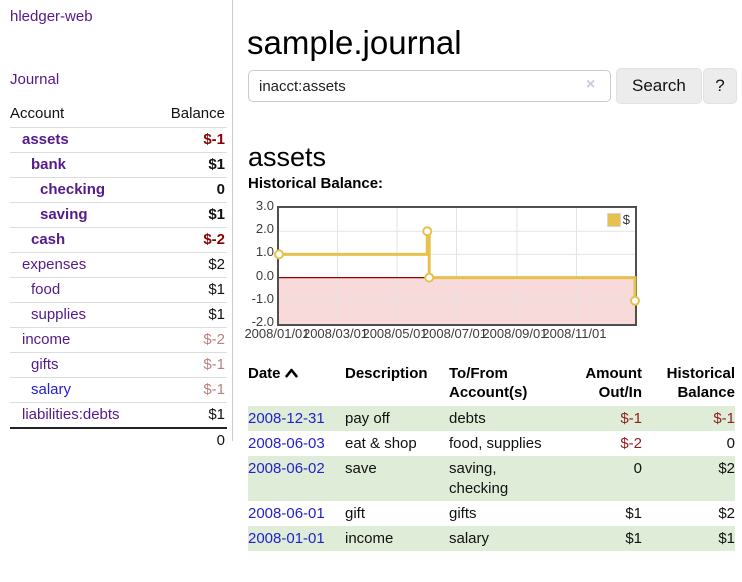 The height and width of the screenshot is (582, 742). Describe the element at coordinates (189, 140) in the screenshot. I see `sidebar-account-balance: $-1` at that location.